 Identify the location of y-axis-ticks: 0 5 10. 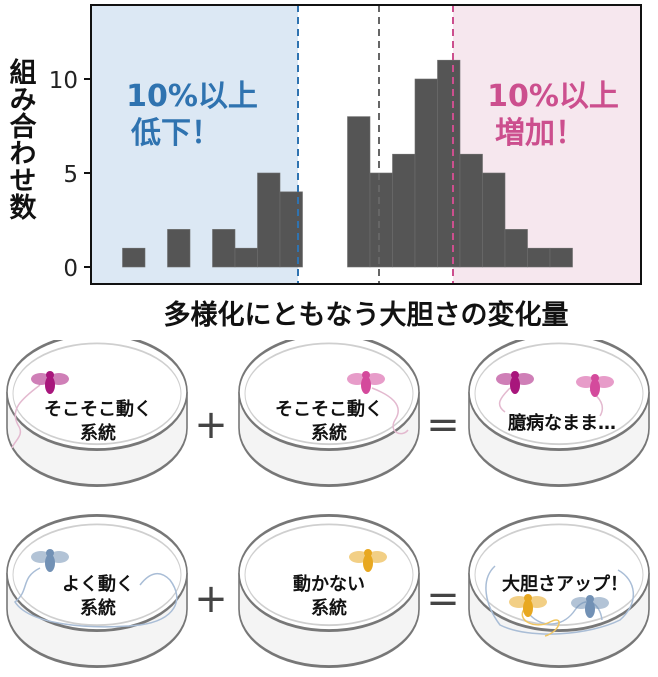
(70, 175).